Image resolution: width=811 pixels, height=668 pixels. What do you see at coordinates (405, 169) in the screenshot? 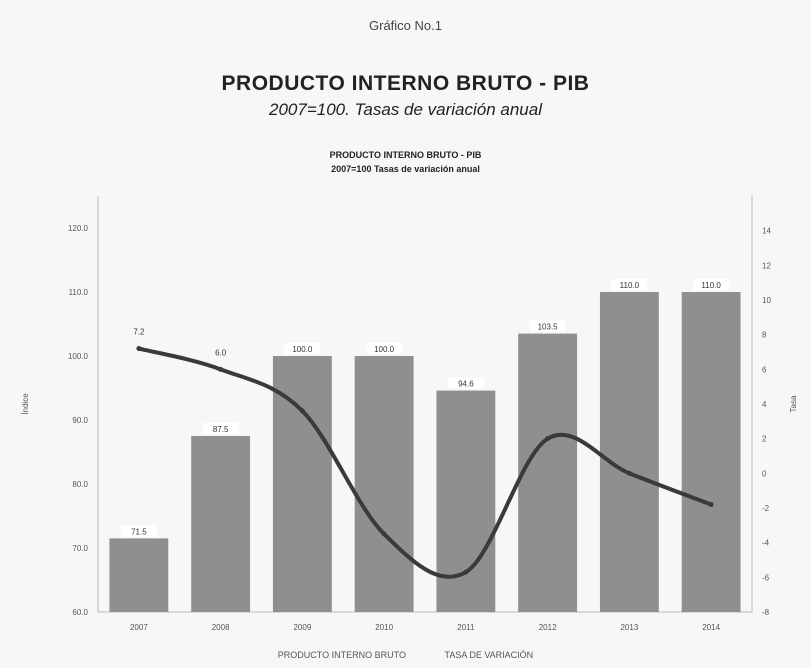
I see `inner-title-line2: 2007=100 Tasas de variación anual` at bounding box center [405, 169].